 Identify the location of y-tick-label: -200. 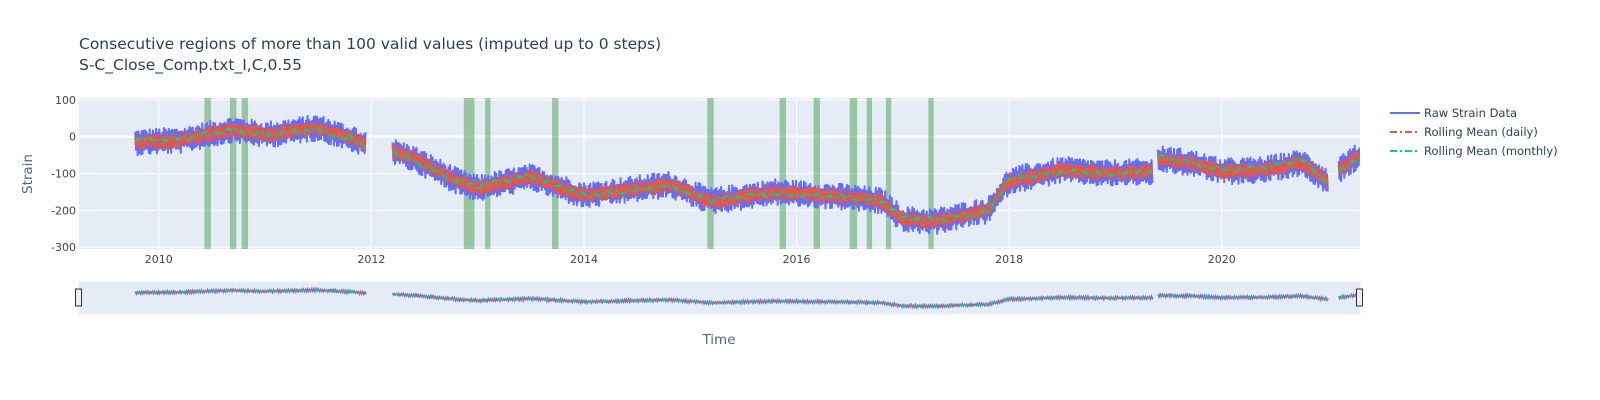
(63, 210).